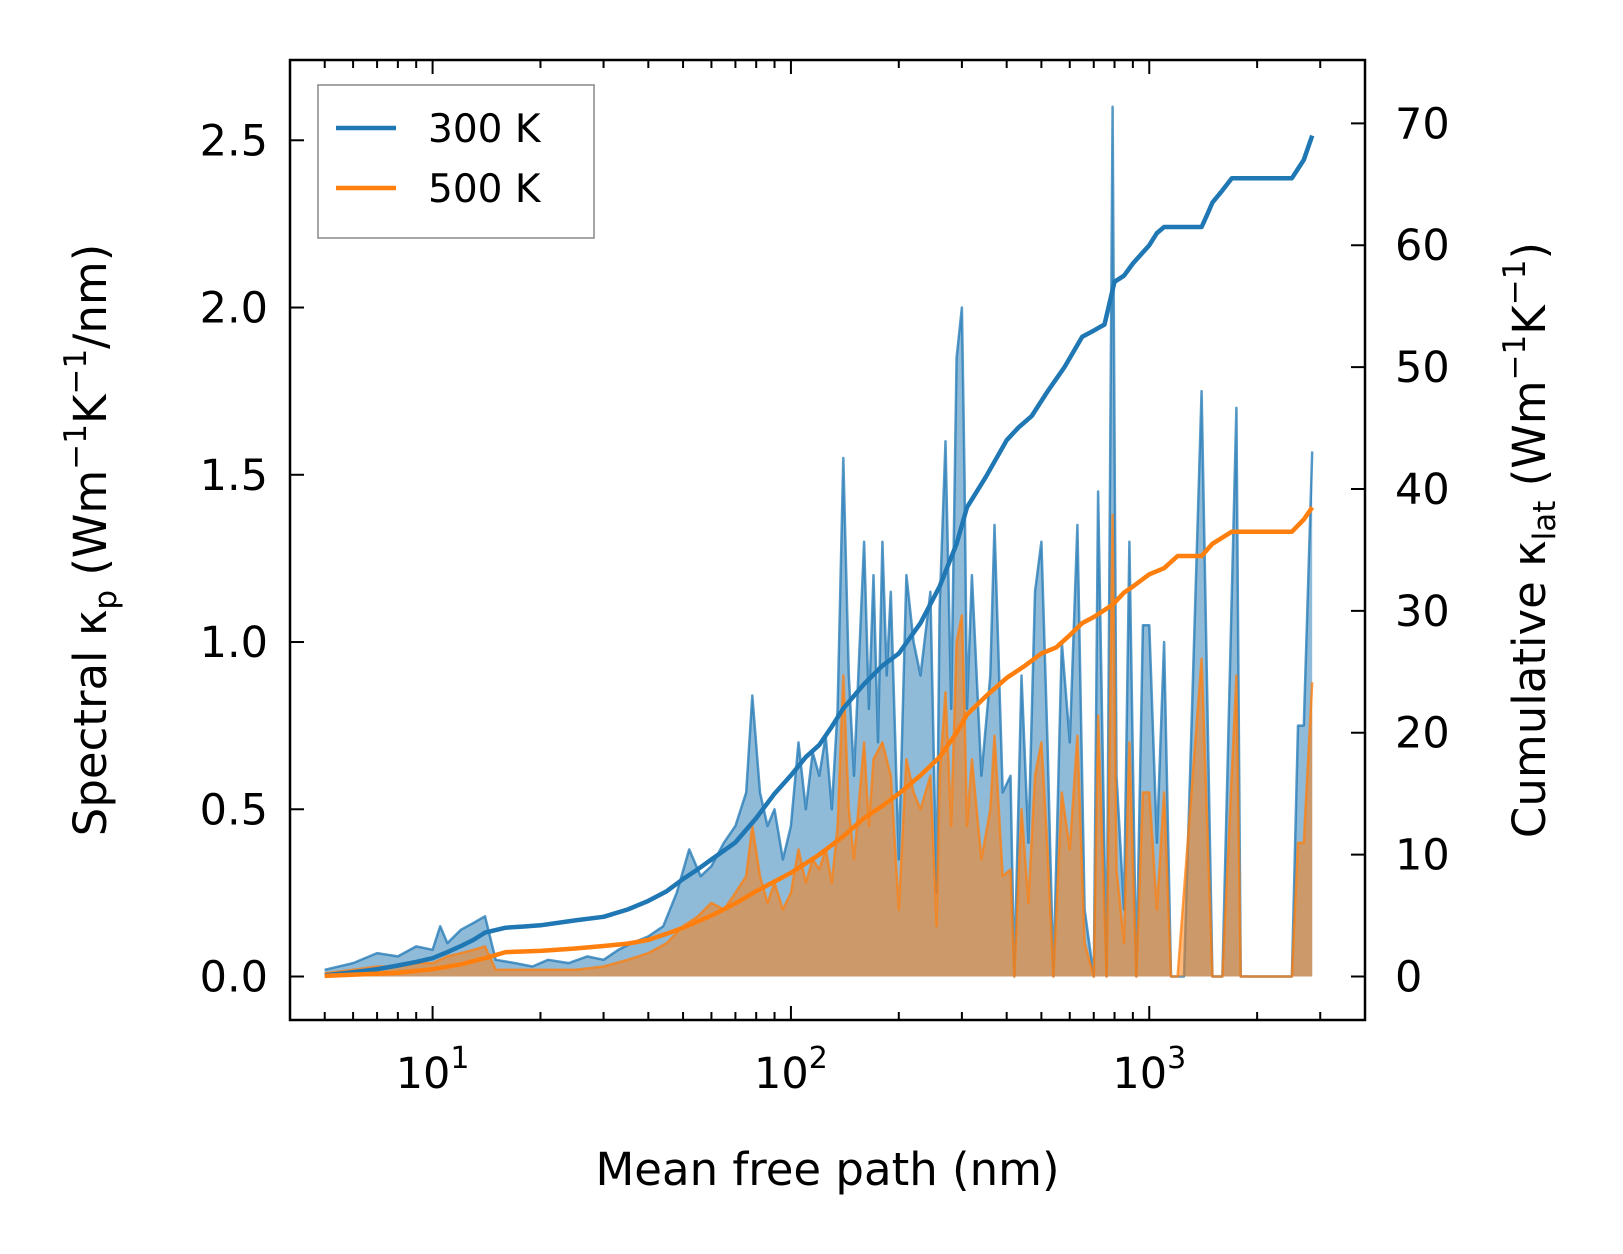 Image resolution: width=1623 pixels, height=1254 pixels. I want to click on y-right-axis-title-part: lat, so click(1545, 521).